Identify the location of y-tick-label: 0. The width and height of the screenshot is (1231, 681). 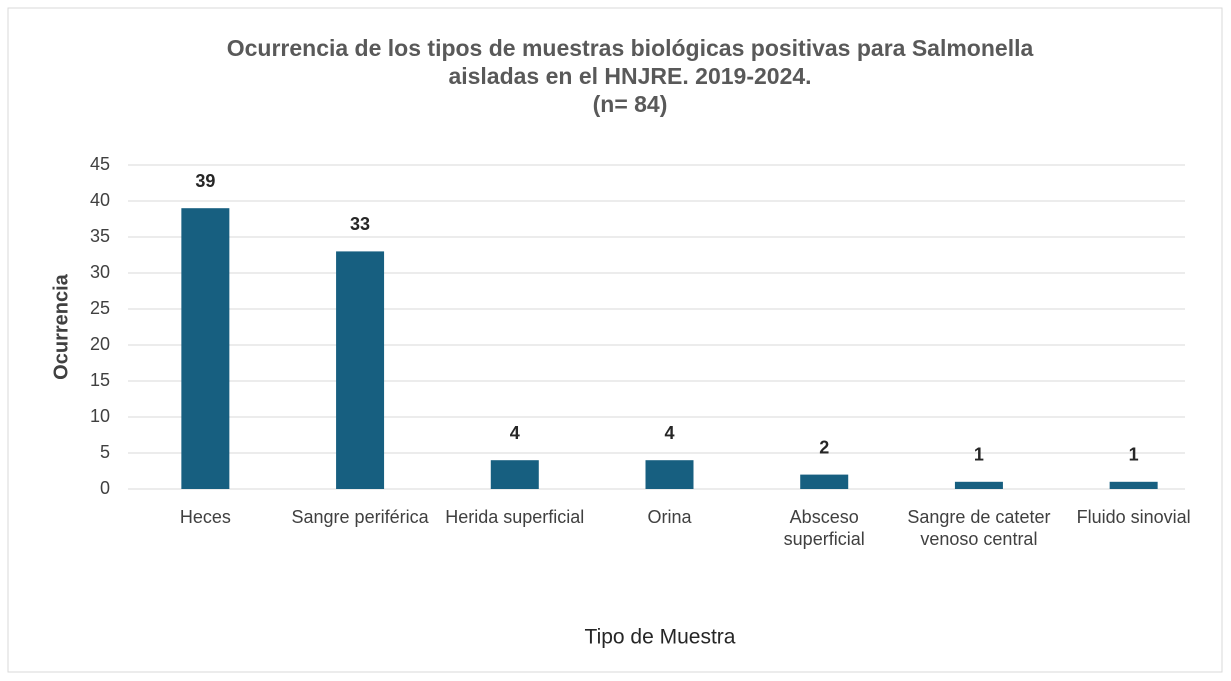
(105, 488).